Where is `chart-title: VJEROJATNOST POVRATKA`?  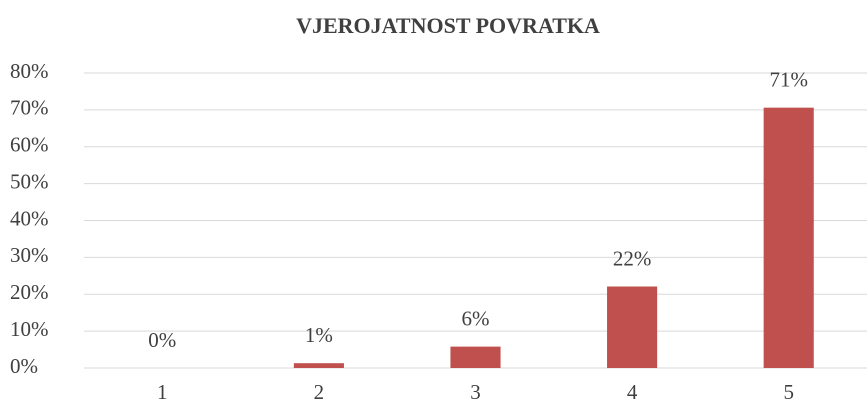
chart-title: VJEROJATNOST POVRATKA is located at coordinates (448, 25).